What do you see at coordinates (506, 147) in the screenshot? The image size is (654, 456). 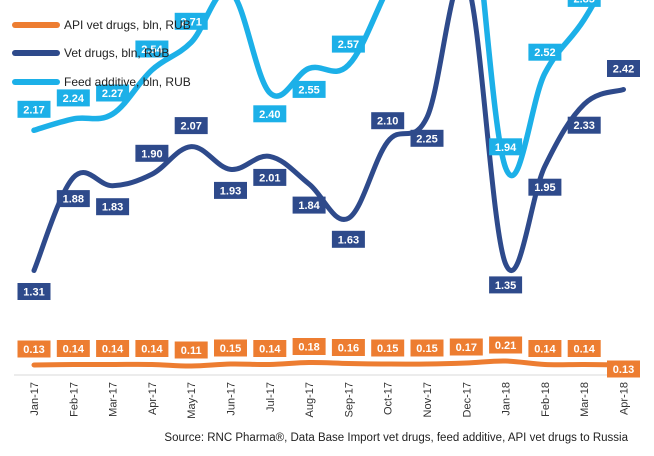 I see `data-label: 1.94` at bounding box center [506, 147].